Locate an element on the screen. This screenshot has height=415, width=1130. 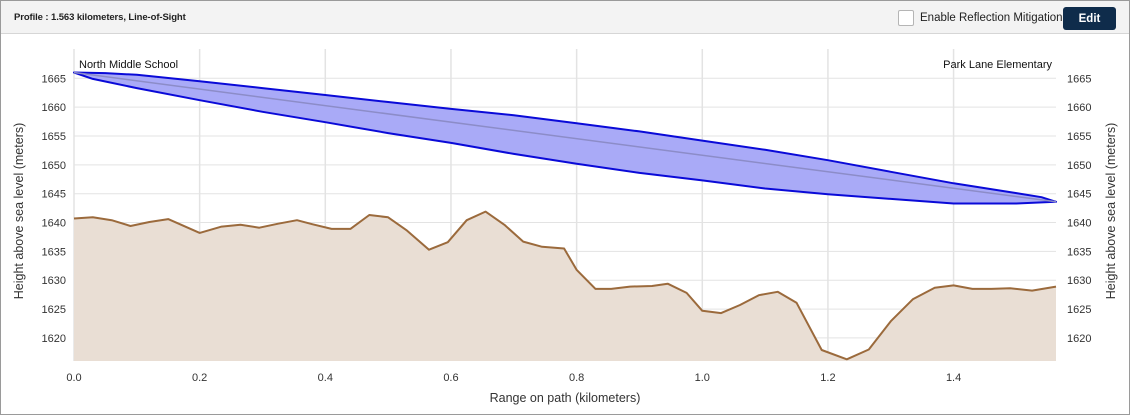
y-tick-label-left: 1650 is located at coordinates (54, 166).